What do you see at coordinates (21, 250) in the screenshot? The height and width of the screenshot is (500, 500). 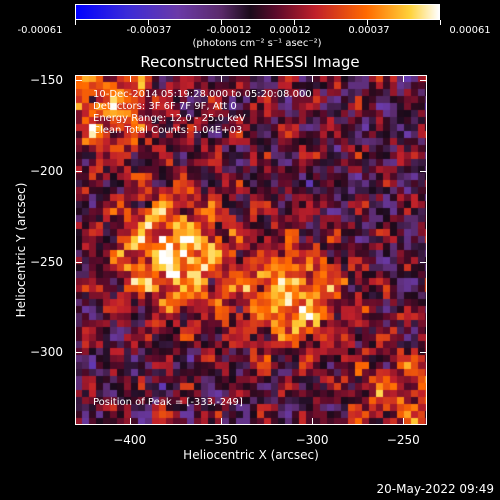 I see `y-axis-label: Heliocentric Y (arcsec)` at bounding box center [21, 250].